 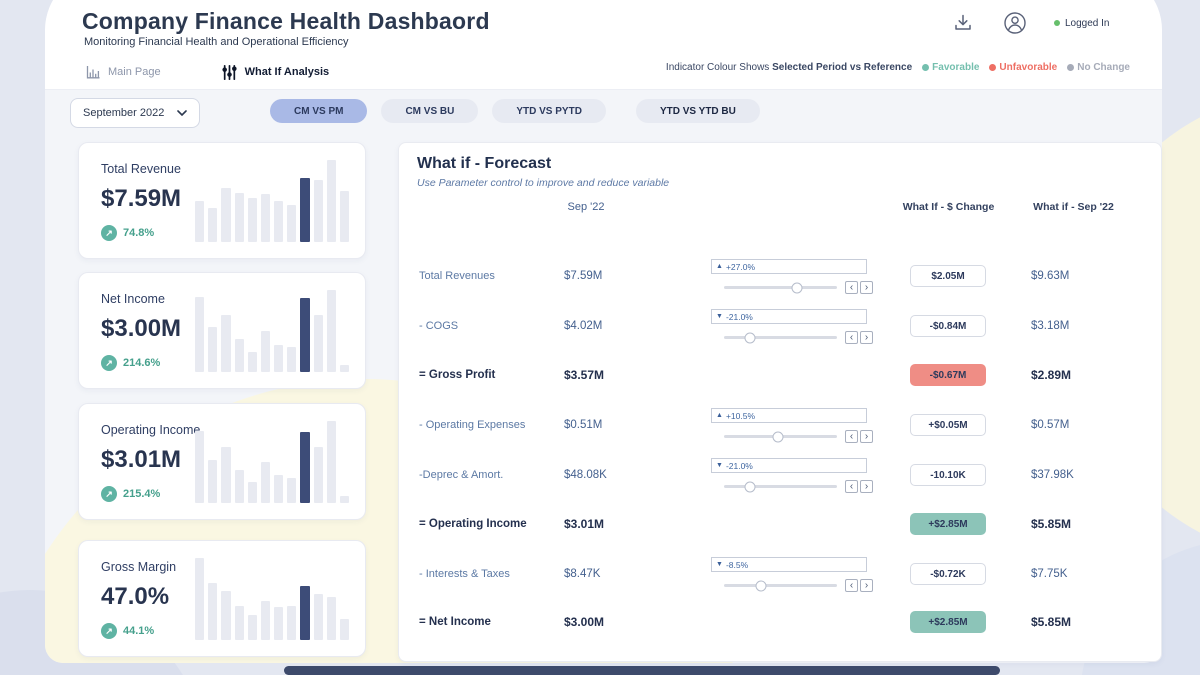 What do you see at coordinates (1052, 475) in the screenshot?
I see `row-result-value: $37.98K` at bounding box center [1052, 475].